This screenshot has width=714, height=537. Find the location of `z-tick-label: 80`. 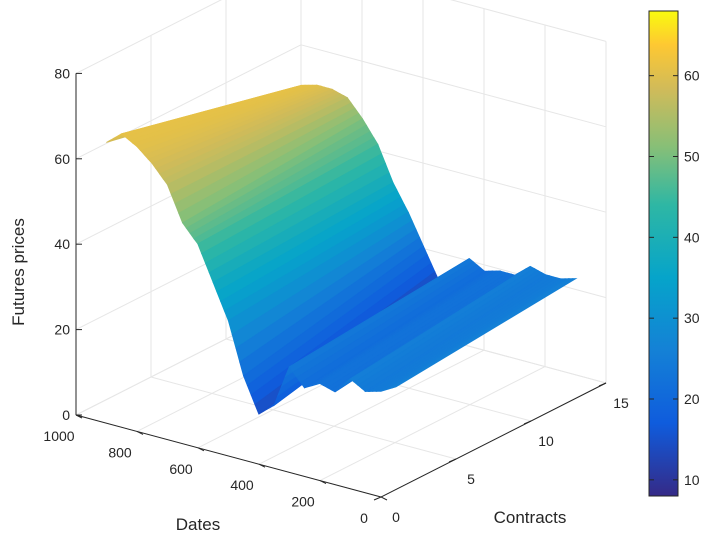

z-tick-label: 80 is located at coordinates (62, 73).